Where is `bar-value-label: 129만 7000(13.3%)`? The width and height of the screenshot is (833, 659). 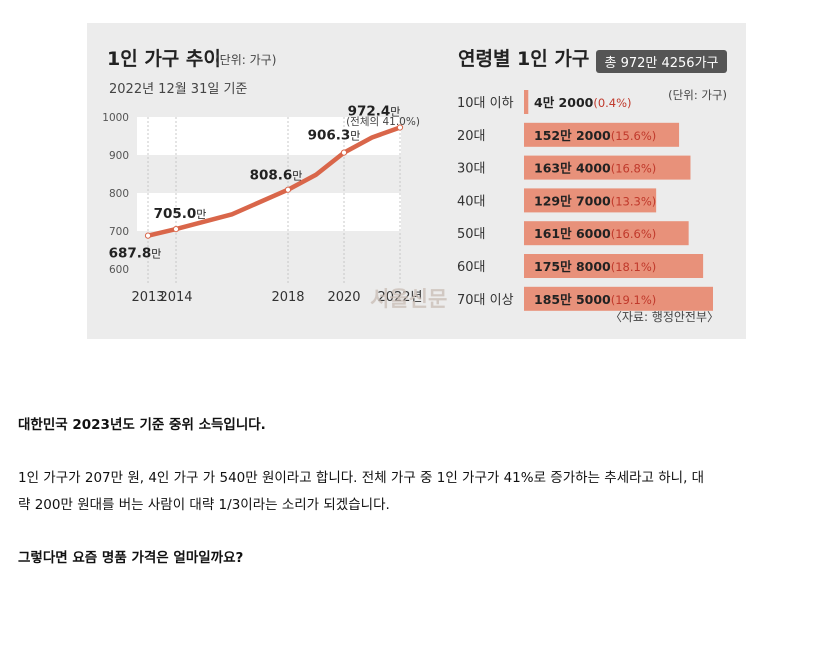
bar-value-label: 129만 7000(13.3%) is located at coordinates (595, 200).